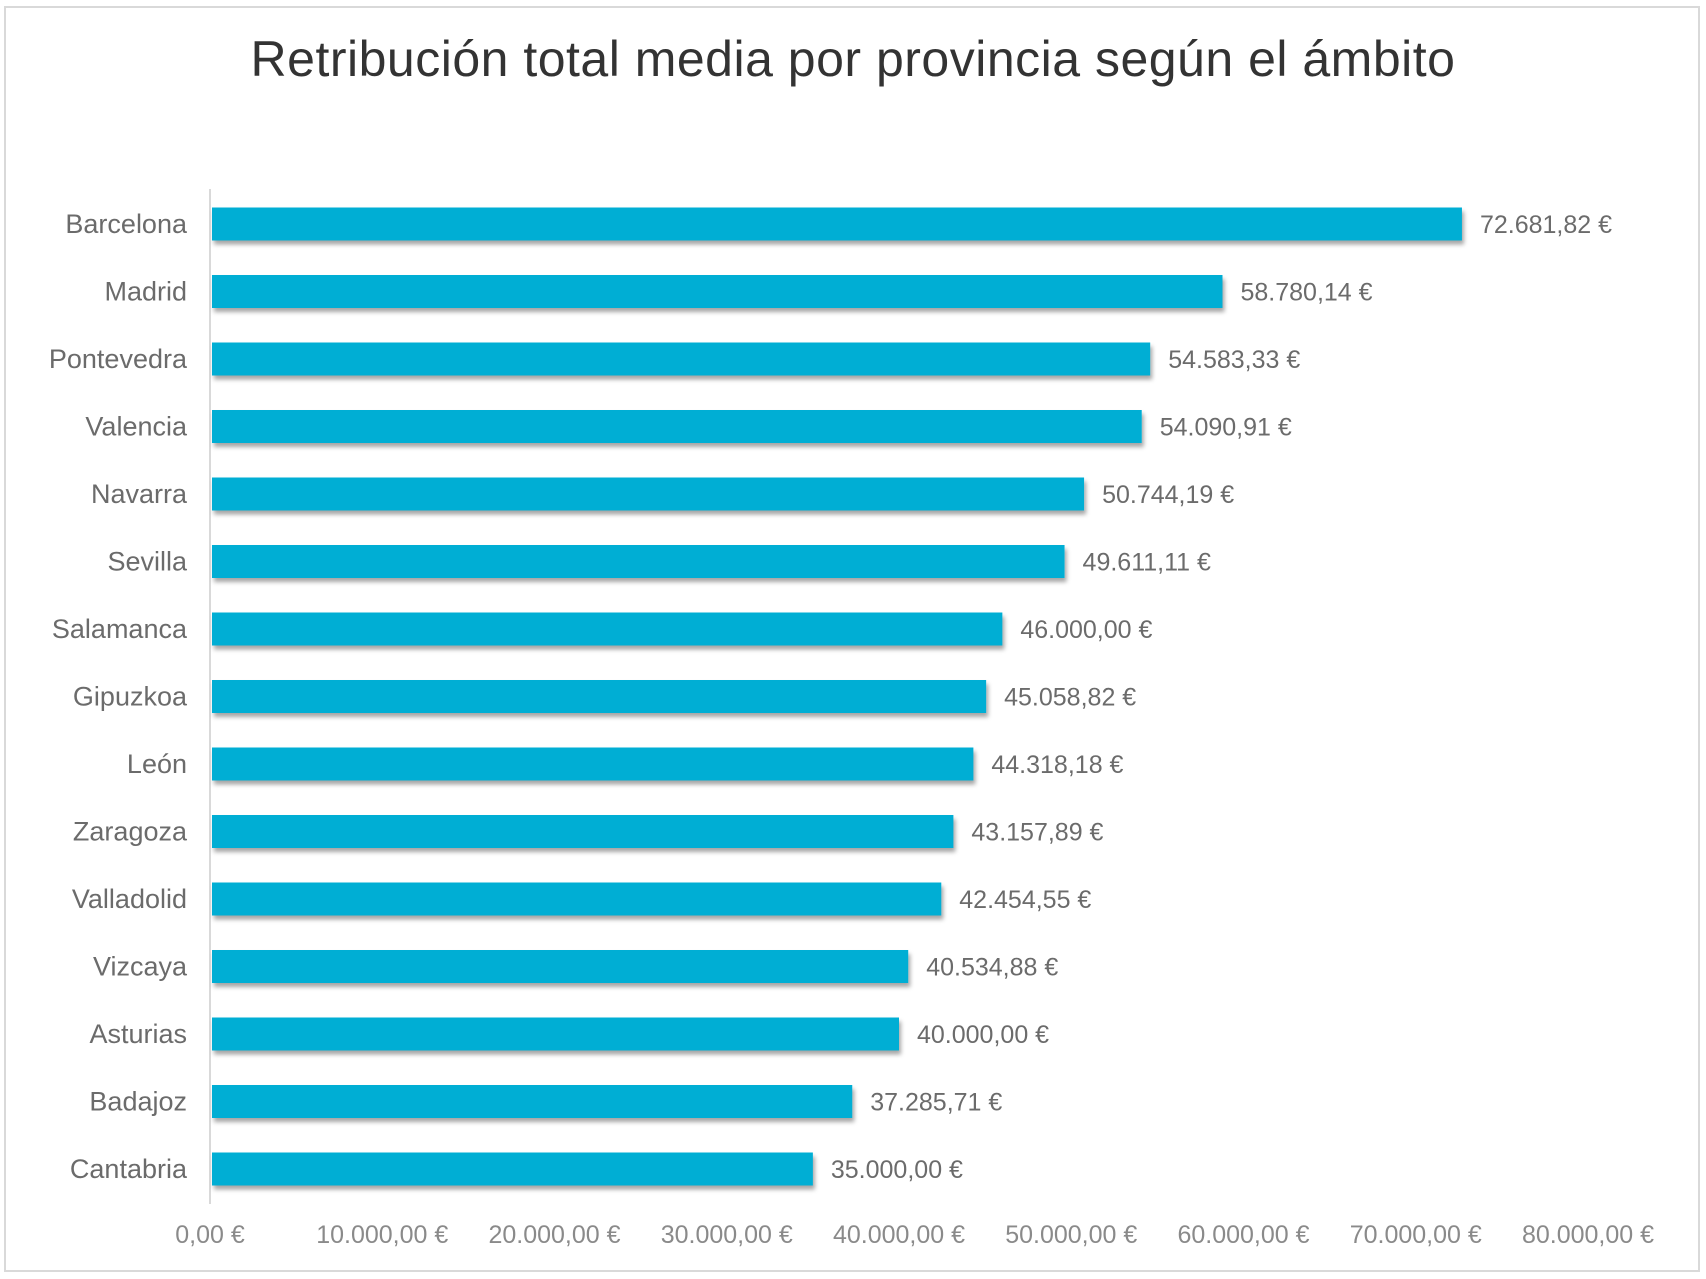  Describe the element at coordinates (138, 1102) in the screenshot. I see `category-label: Badajoz` at that location.